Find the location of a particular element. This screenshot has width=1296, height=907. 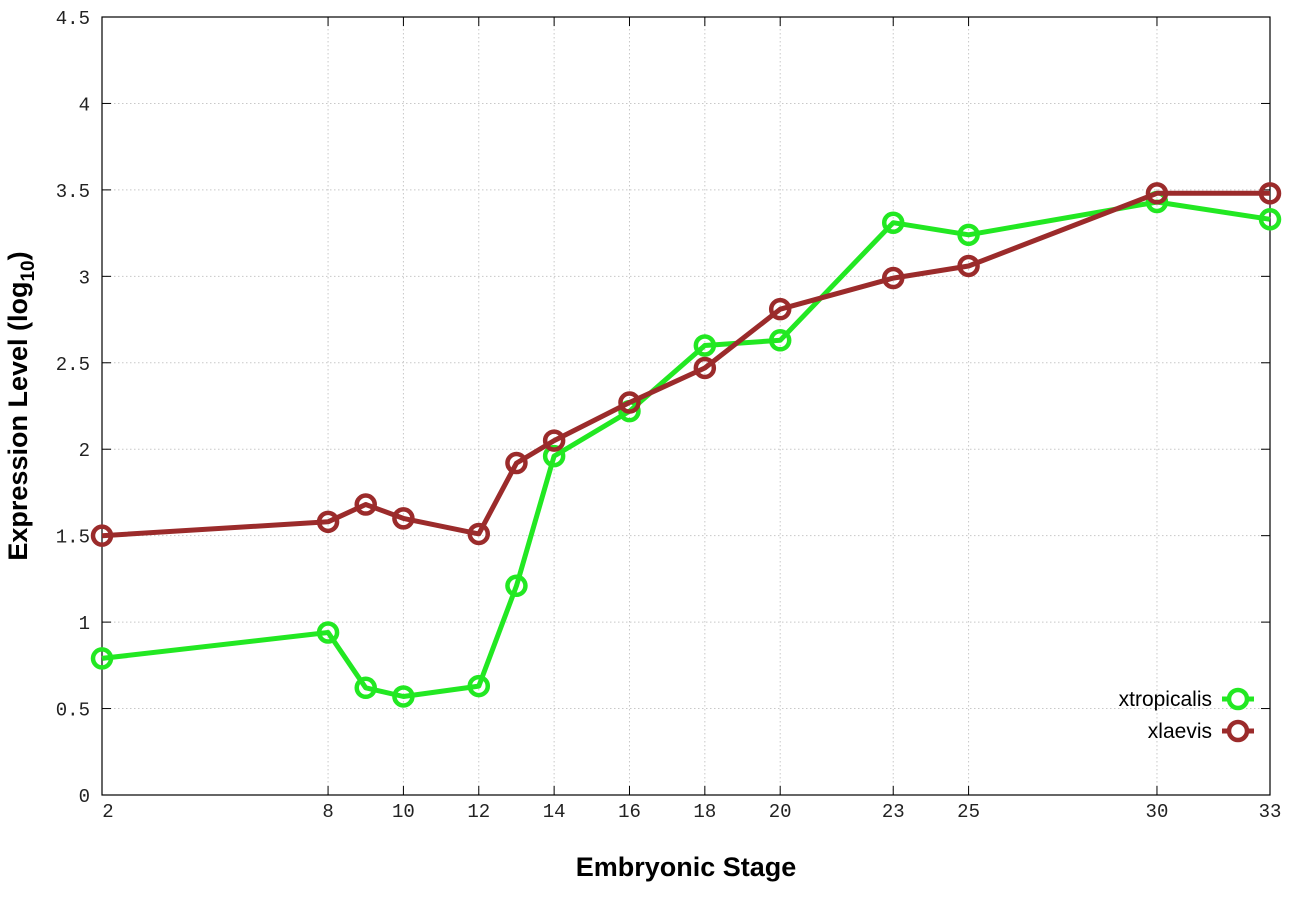

y-tick-label: 1.5 is located at coordinates (73, 538).